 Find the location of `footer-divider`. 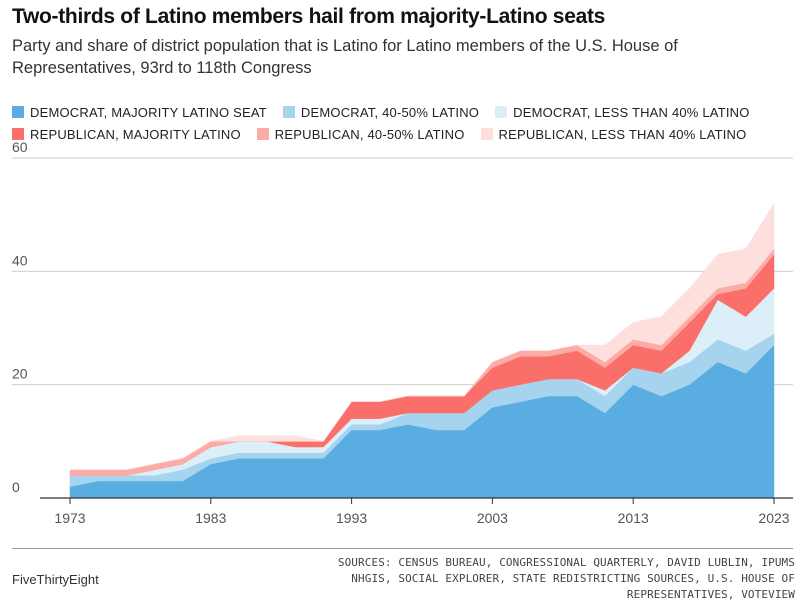

footer-divider is located at coordinates (402, 548).